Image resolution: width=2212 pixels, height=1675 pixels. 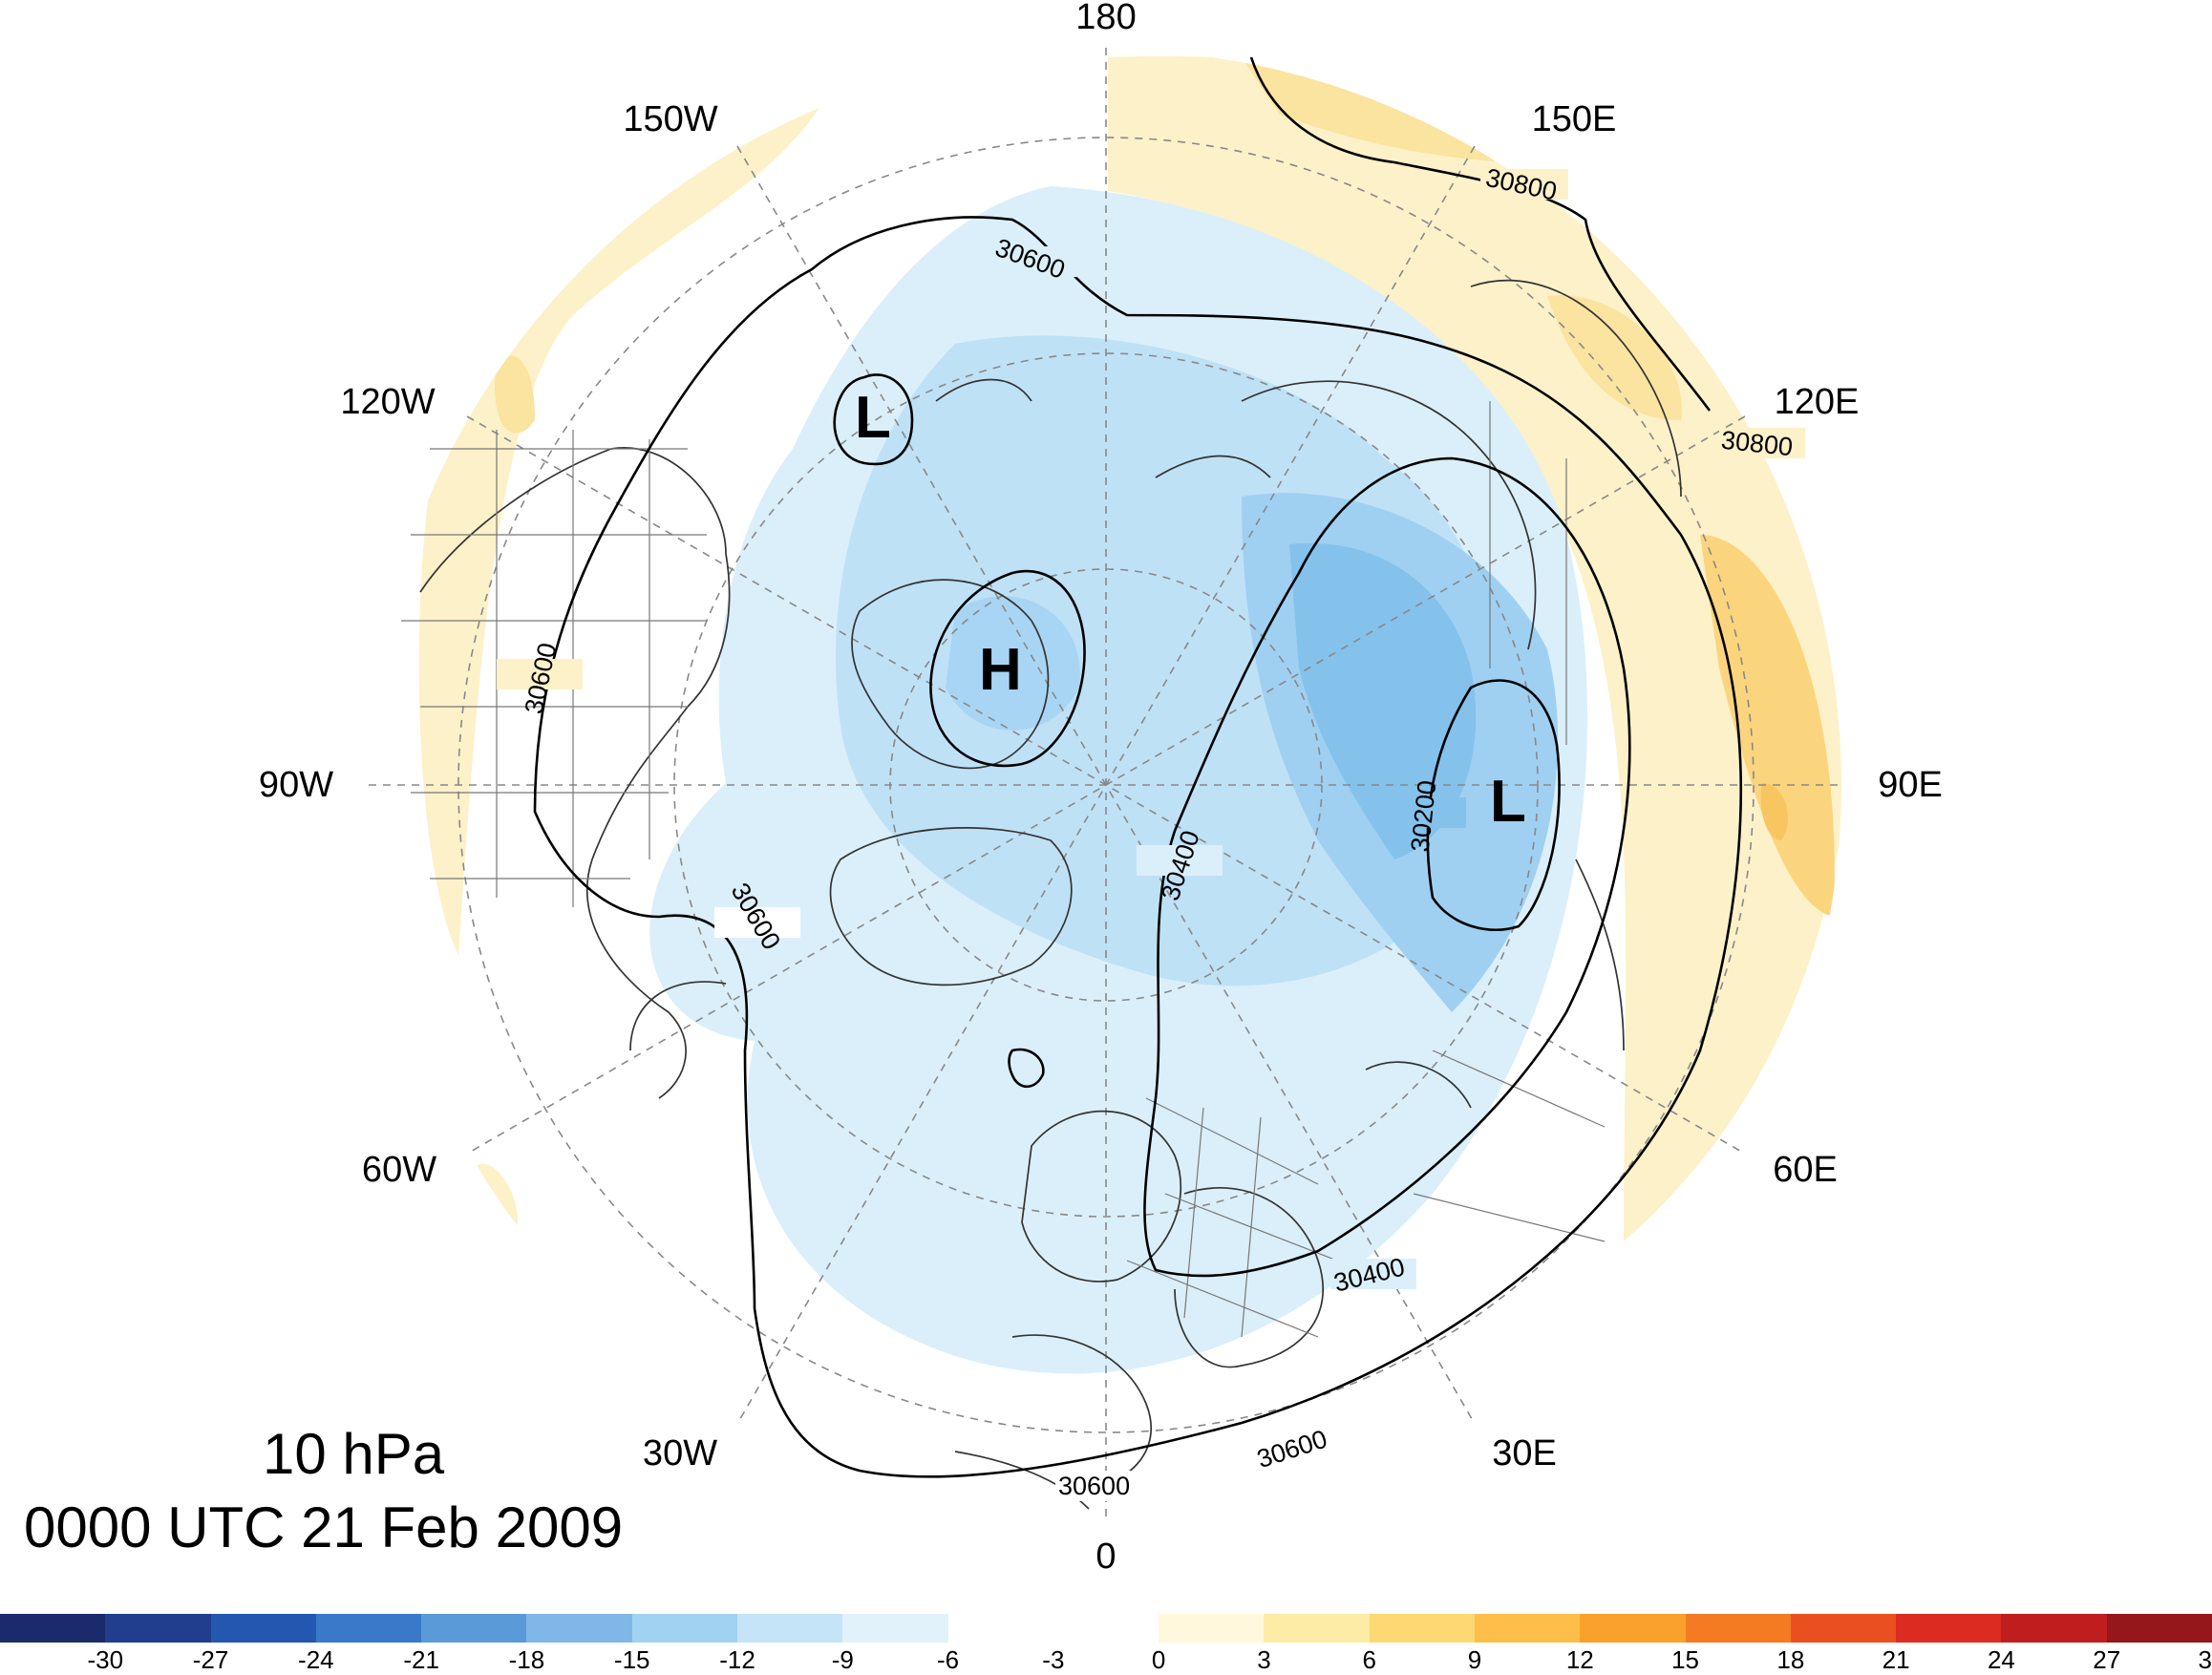 I want to click on colorbar-tick-label: 24, so click(x=2001, y=1660).